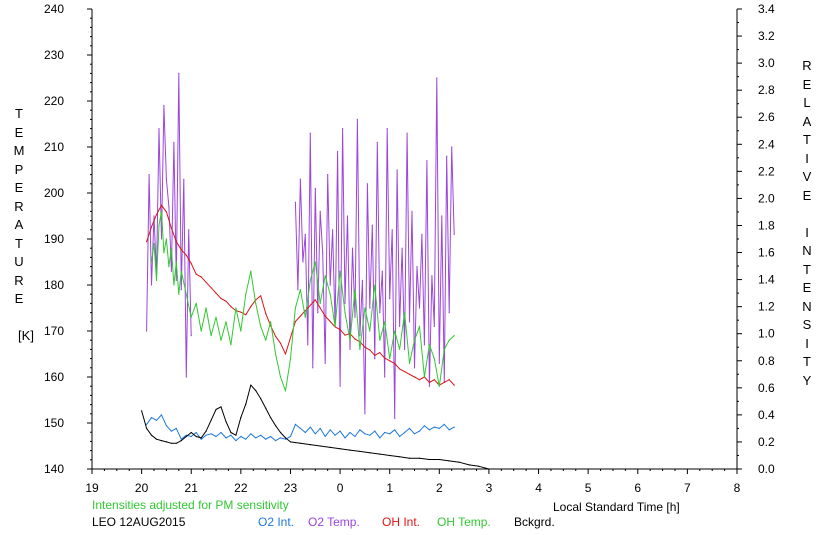  I want to click on legend-item-o2-temp: O2 Temp., so click(334, 522).